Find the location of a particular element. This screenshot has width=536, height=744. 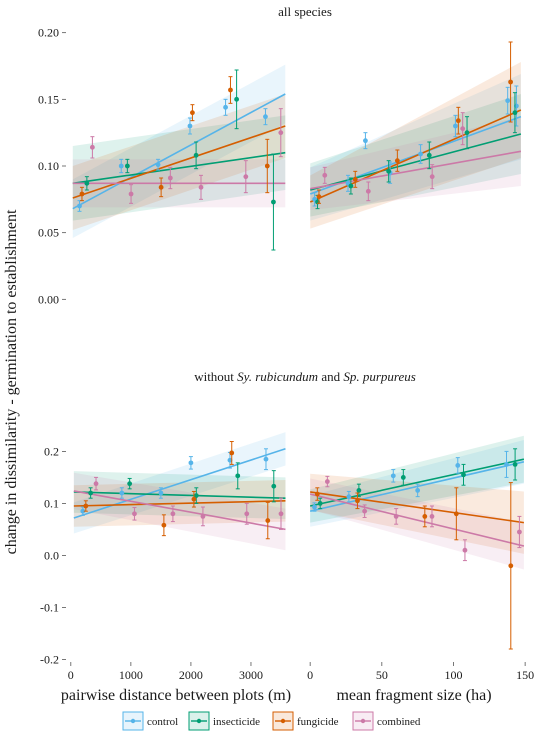

y-tick-label: -0.1 is located at coordinates (49, 607).